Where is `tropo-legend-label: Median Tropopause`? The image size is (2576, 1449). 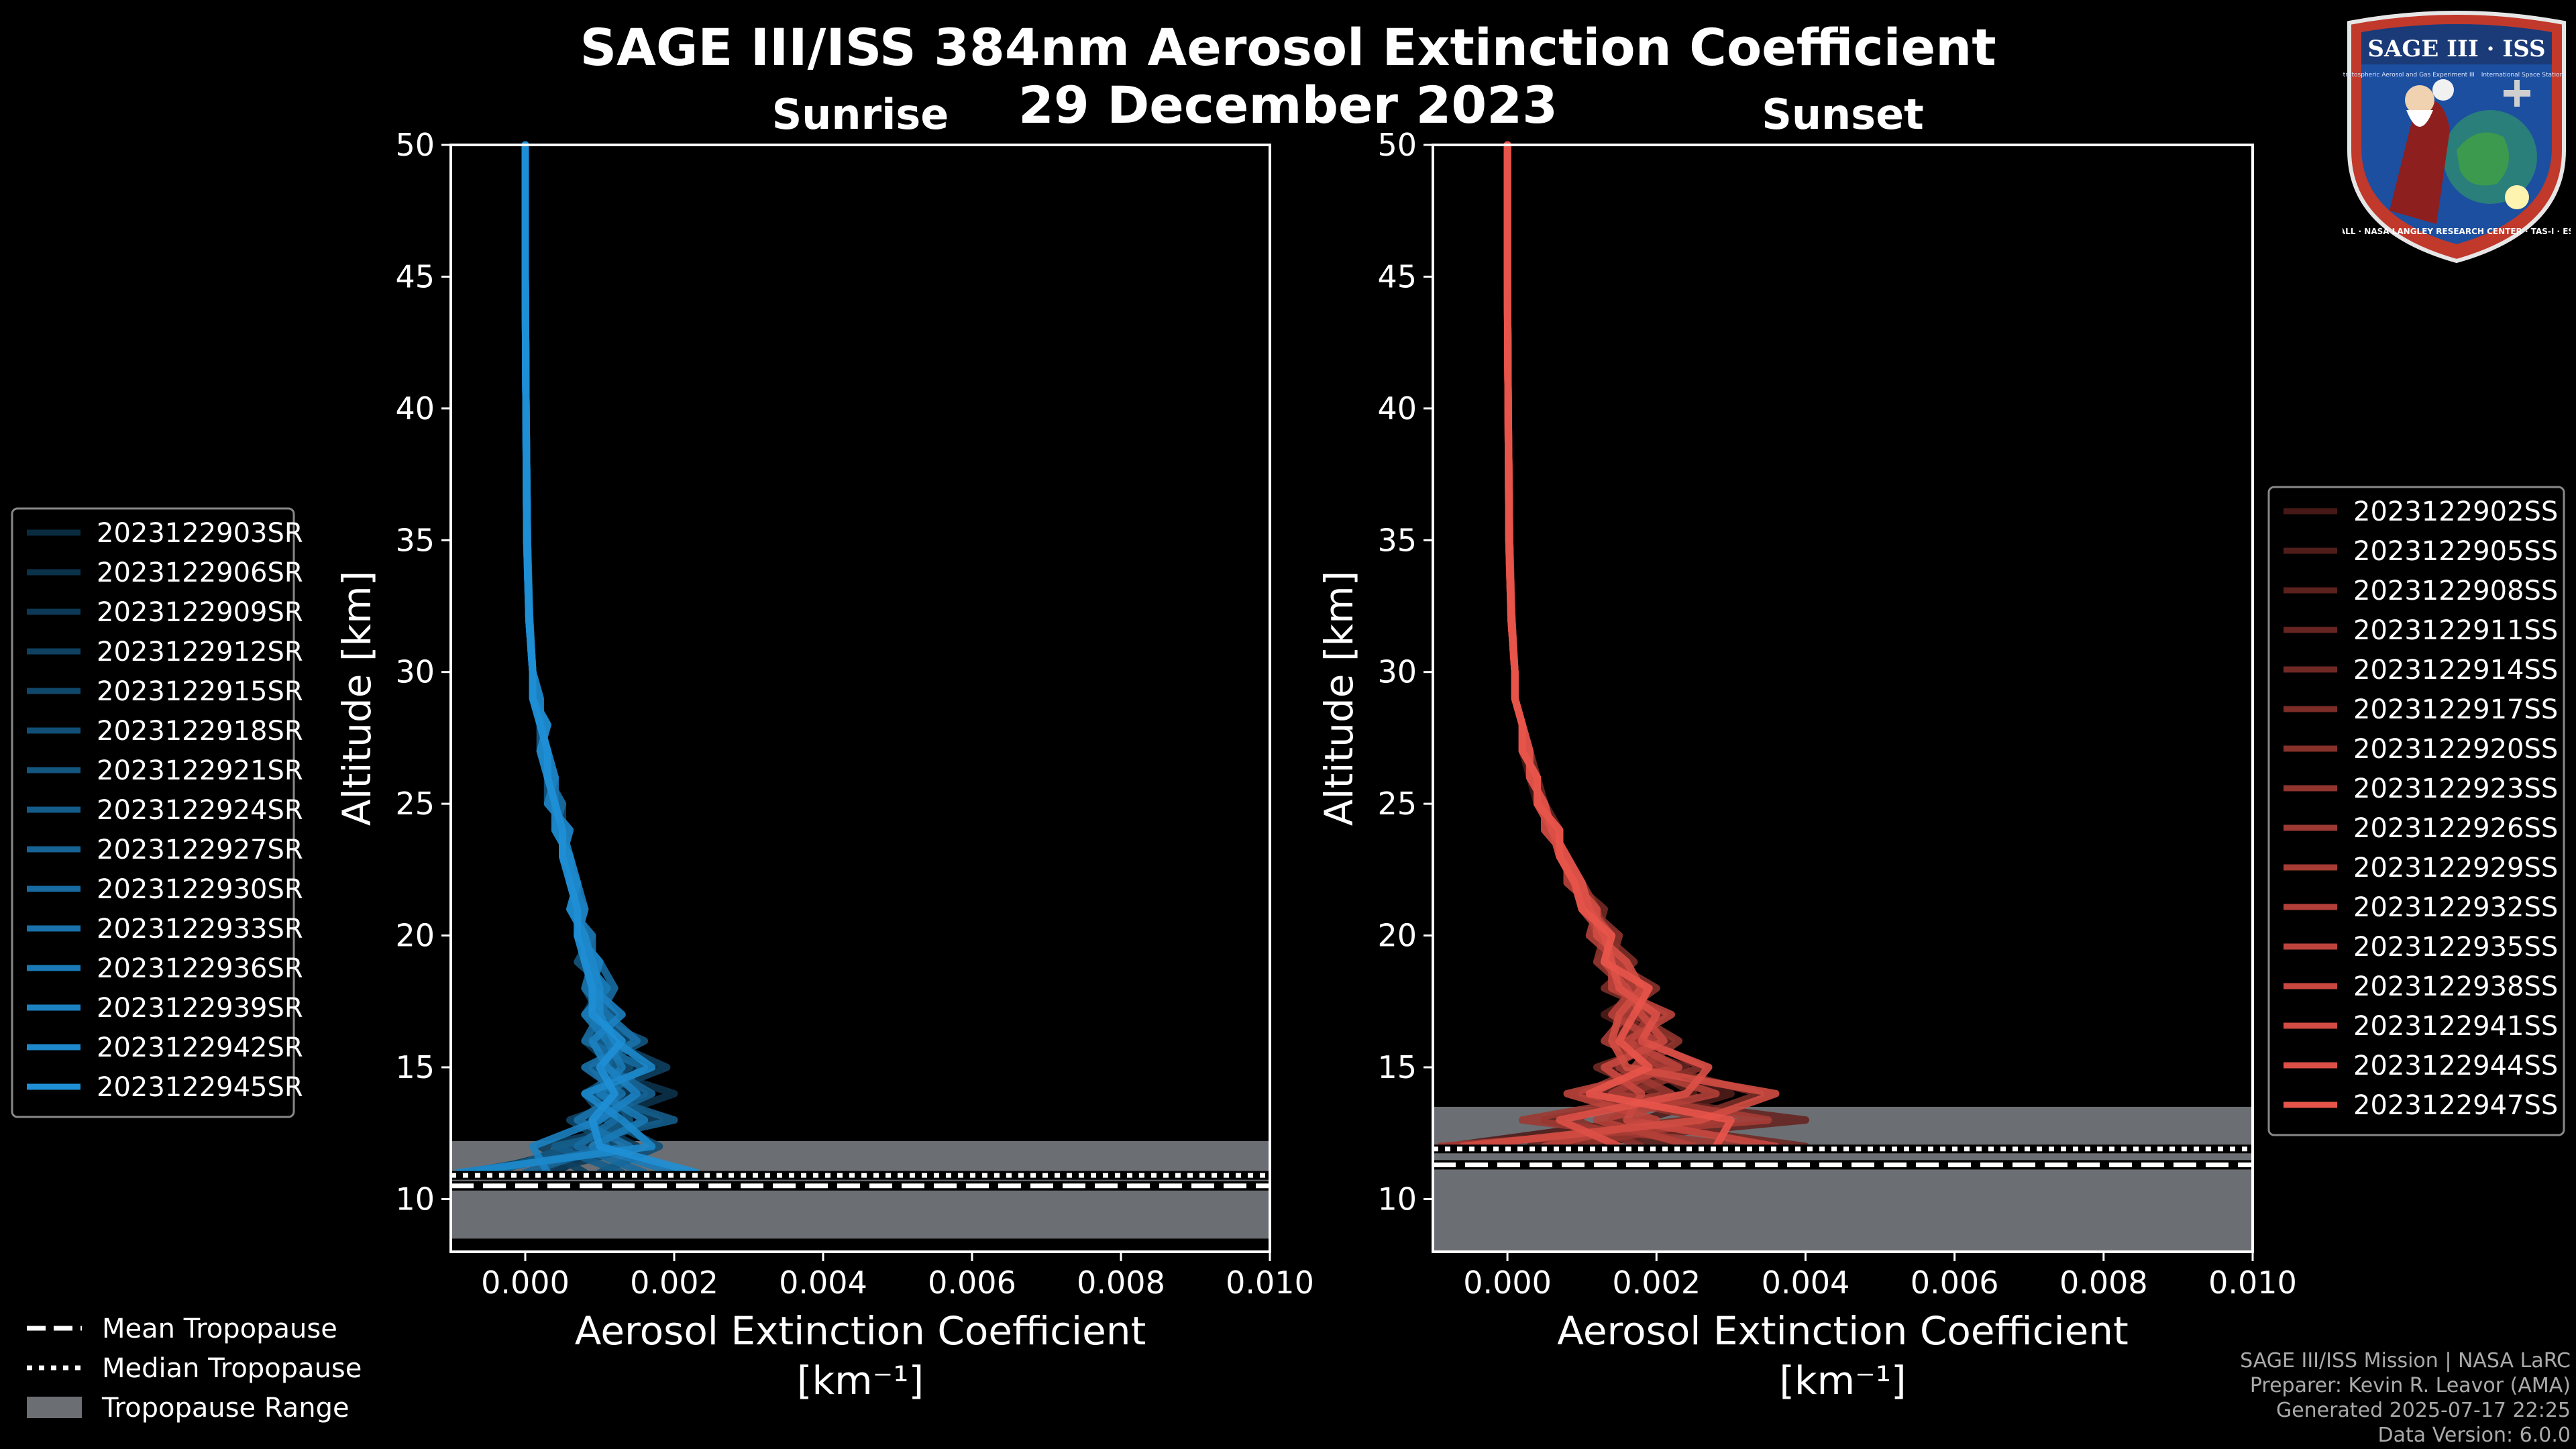 tropo-legend-label: Median Tropopause is located at coordinates (232, 1368).